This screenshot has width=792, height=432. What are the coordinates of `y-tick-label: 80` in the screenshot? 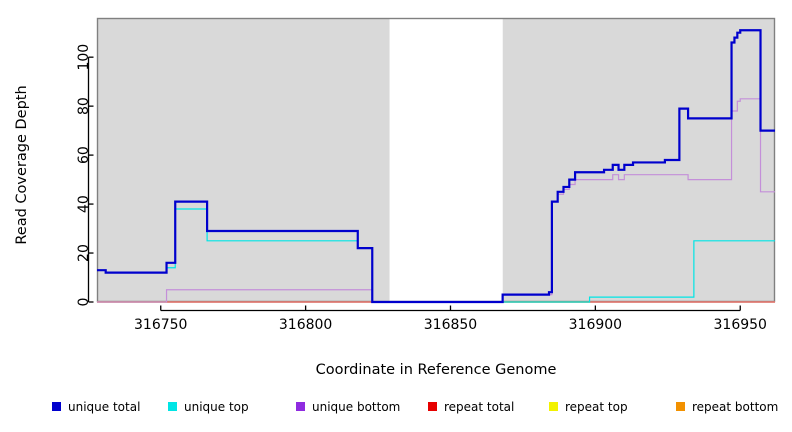 It's located at (84, 106).